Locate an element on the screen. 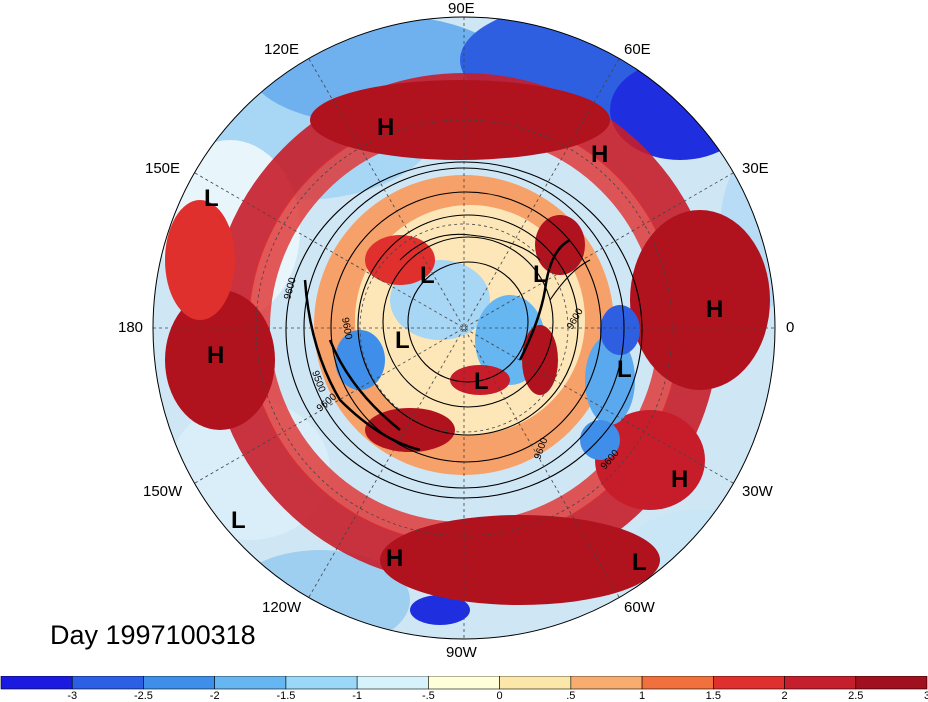 This screenshot has height=702, width=928. lon-label-120e: 120E is located at coordinates (282, 49).